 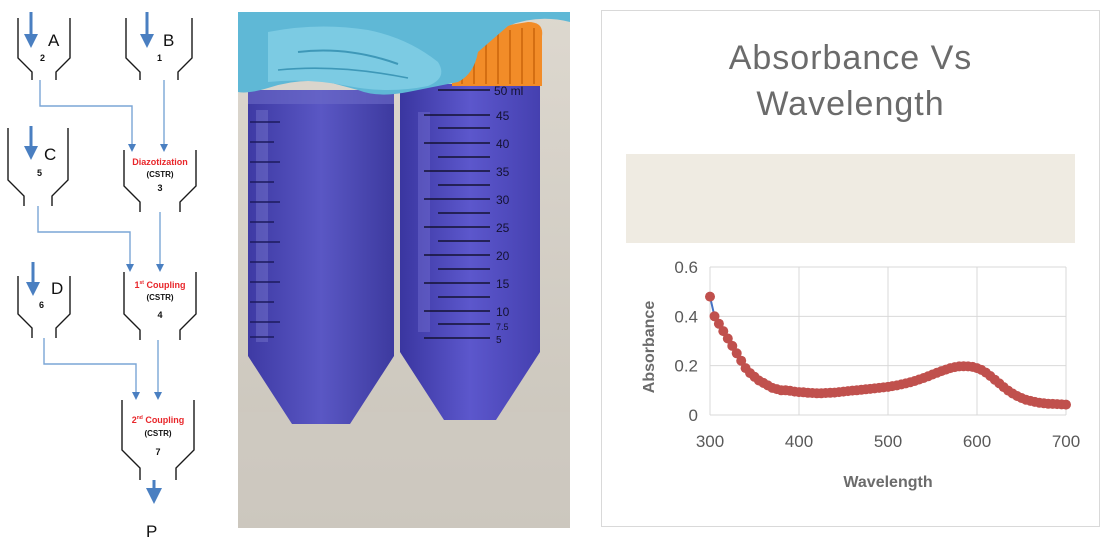 I want to click on feed-arrow-a-icon, so click(x=31, y=30).